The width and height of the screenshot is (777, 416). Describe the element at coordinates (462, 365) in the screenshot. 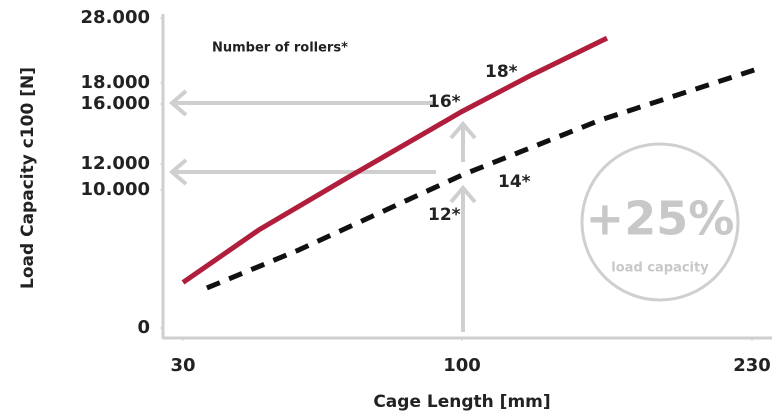

I see `x-tick-label: 100` at that location.